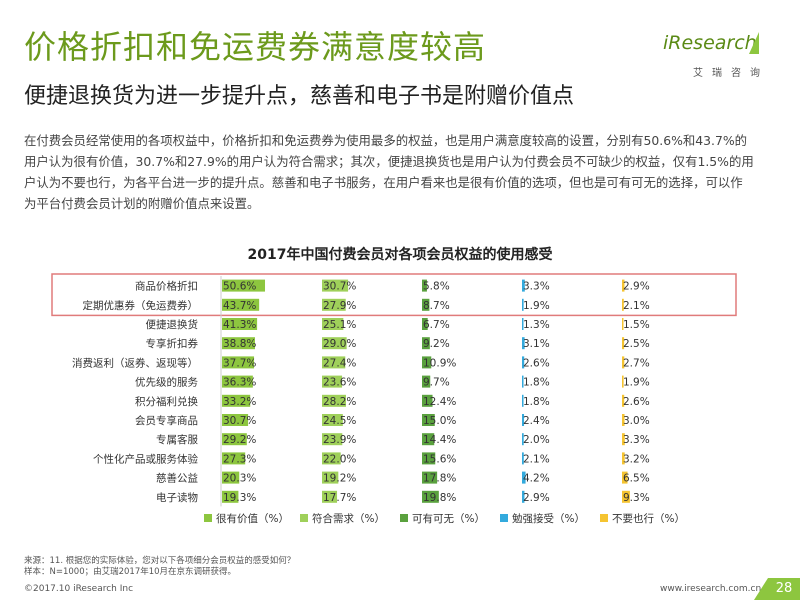 This screenshot has width=800, height=600. I want to click on value-label: 9.3%, so click(636, 498).